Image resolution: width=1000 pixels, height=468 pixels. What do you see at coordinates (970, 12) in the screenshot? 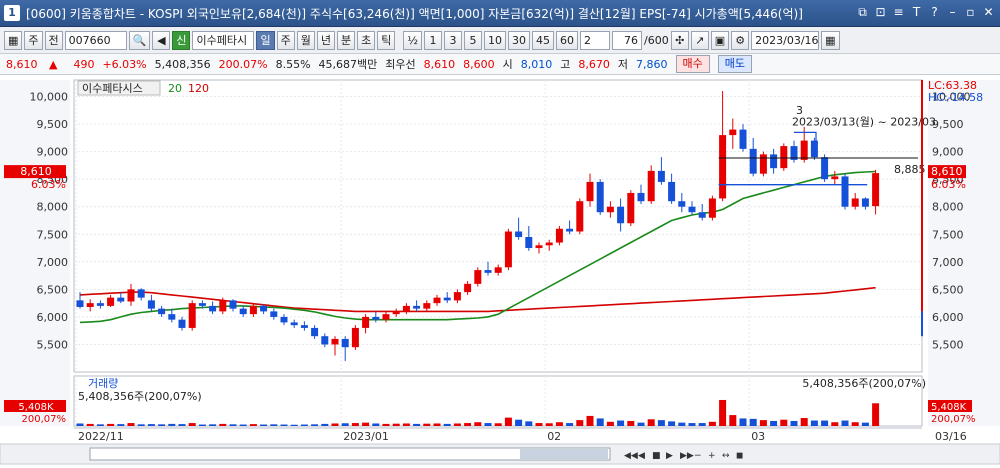
I see `restore-icon: ▫` at bounding box center [970, 12].